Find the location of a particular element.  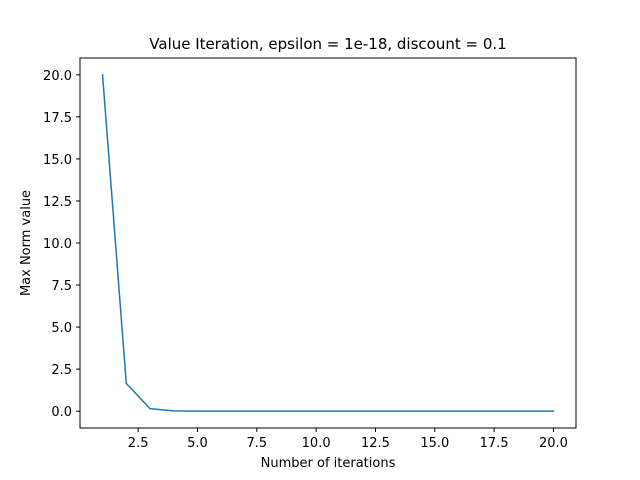

x-tick-label: 10.0 is located at coordinates (316, 443).